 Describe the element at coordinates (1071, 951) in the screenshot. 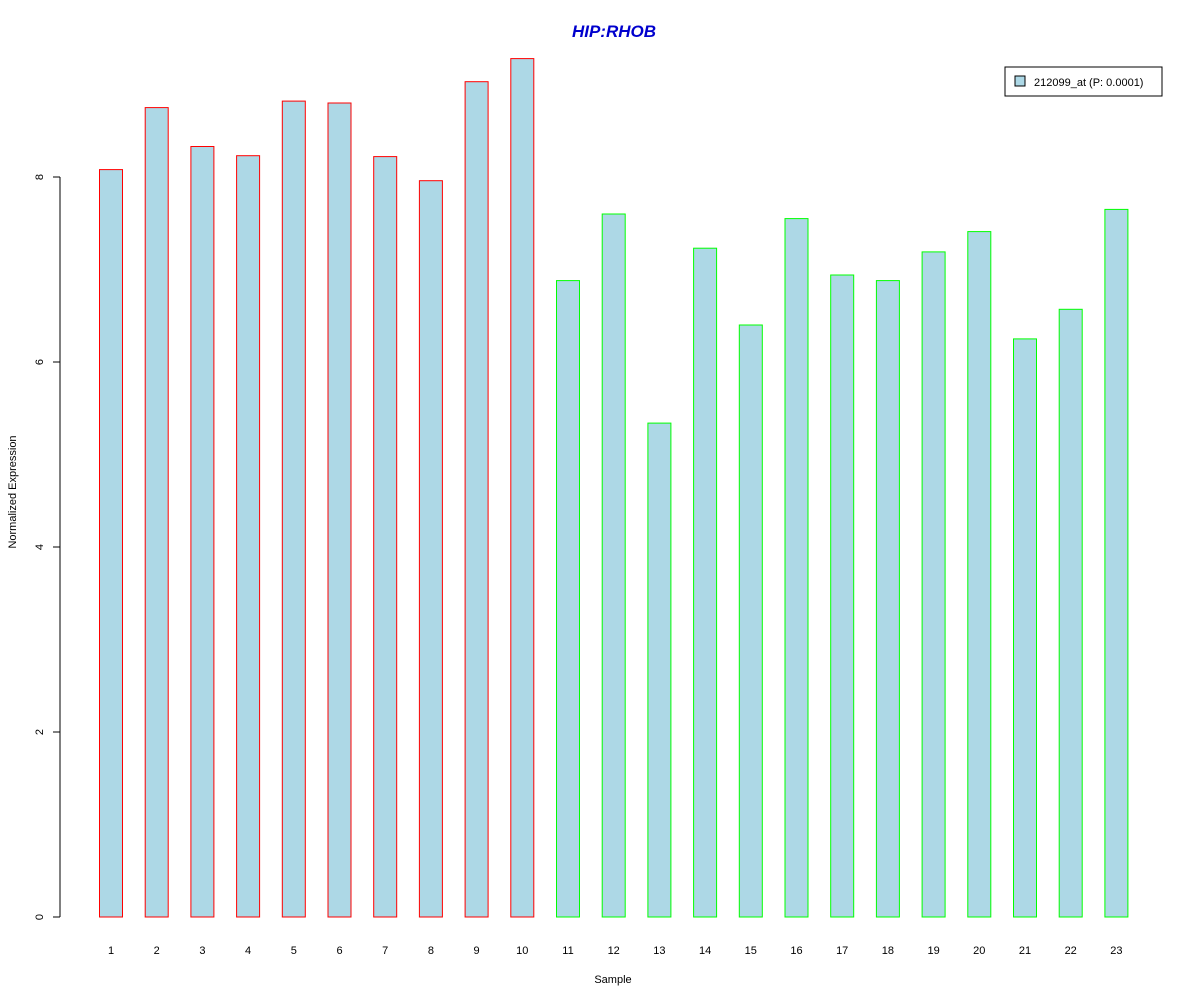

I see `x-tick-label: 22` at that location.